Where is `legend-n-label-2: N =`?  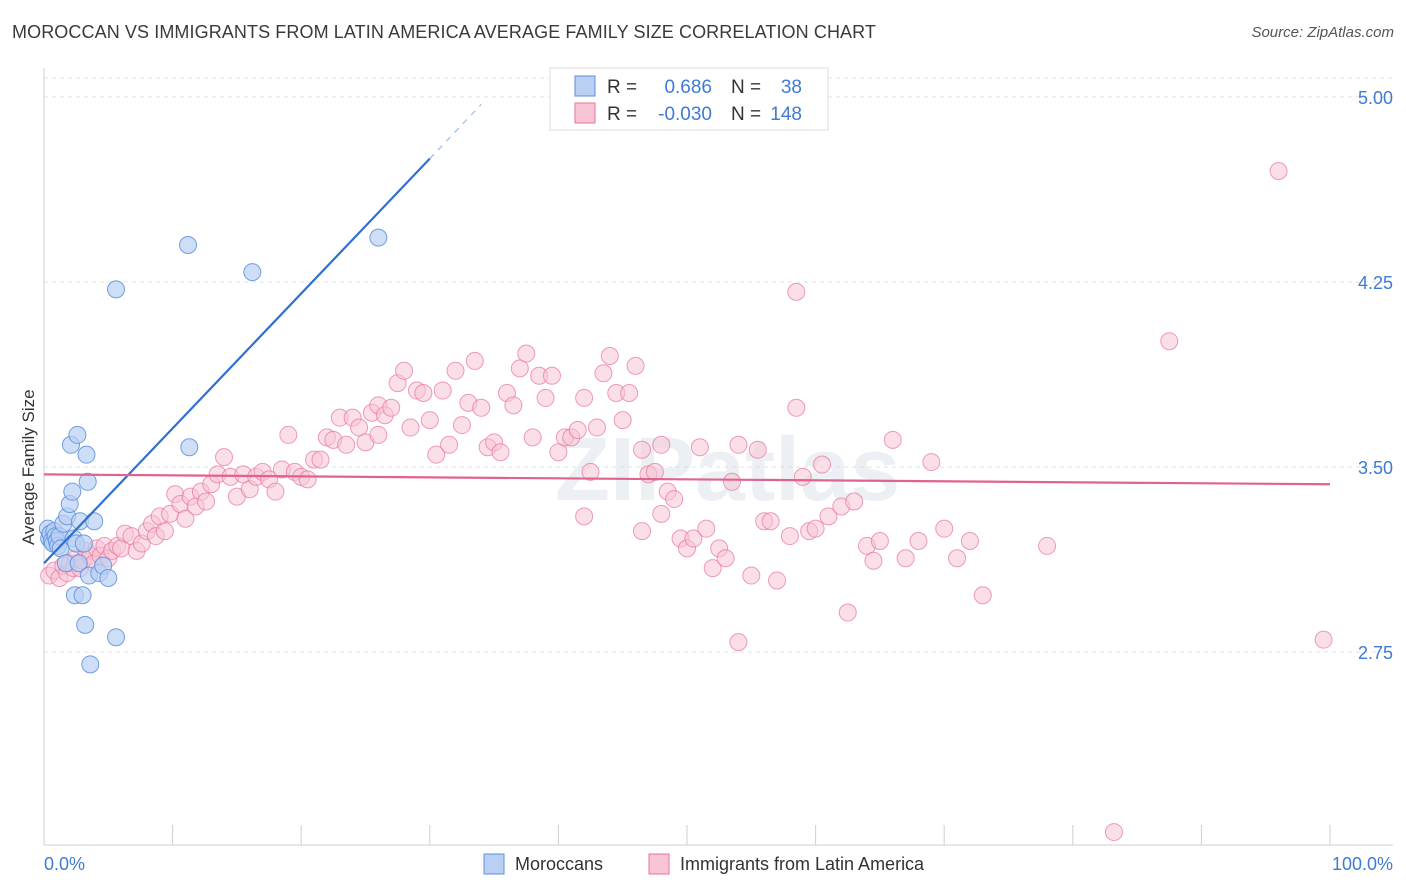 legend-n-label-2: N = is located at coordinates (746, 114).